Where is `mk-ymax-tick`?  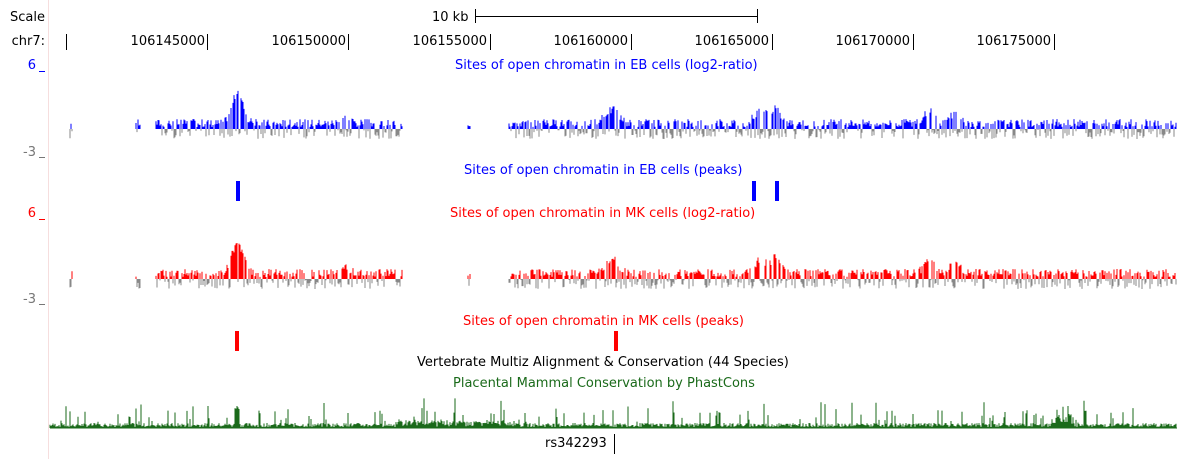
mk-ymax-tick is located at coordinates (42, 219).